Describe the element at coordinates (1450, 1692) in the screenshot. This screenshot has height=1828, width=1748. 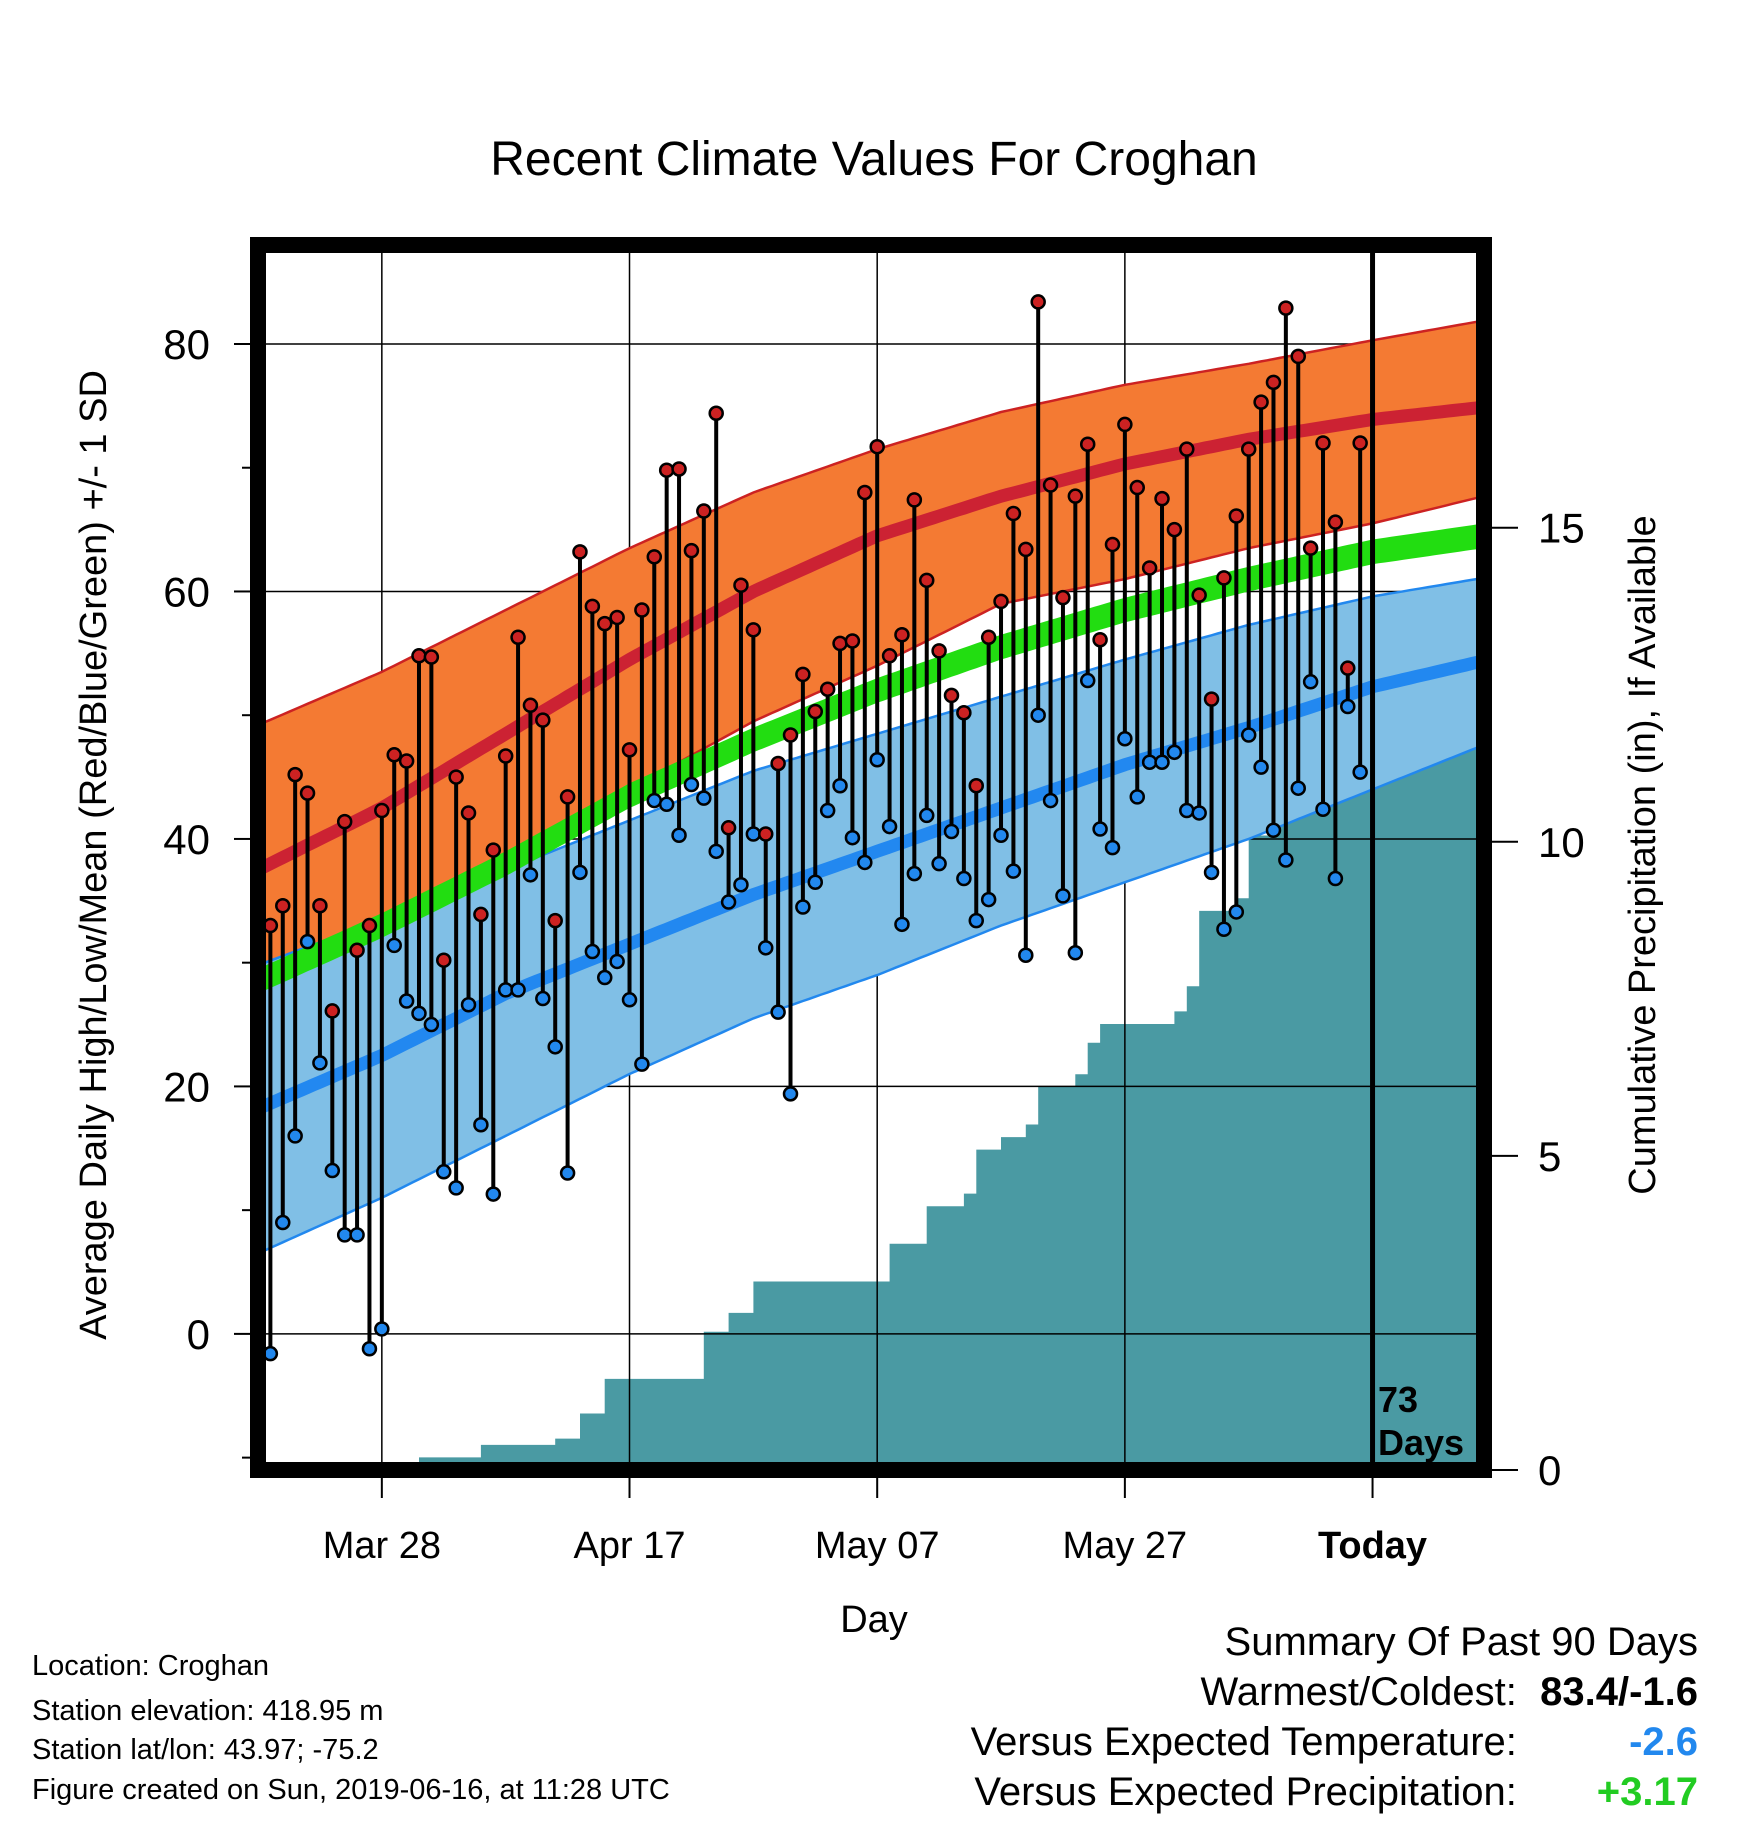
I see `summary-warmest-row: Warmest/Coldest: 83.4/-1.6` at that location.